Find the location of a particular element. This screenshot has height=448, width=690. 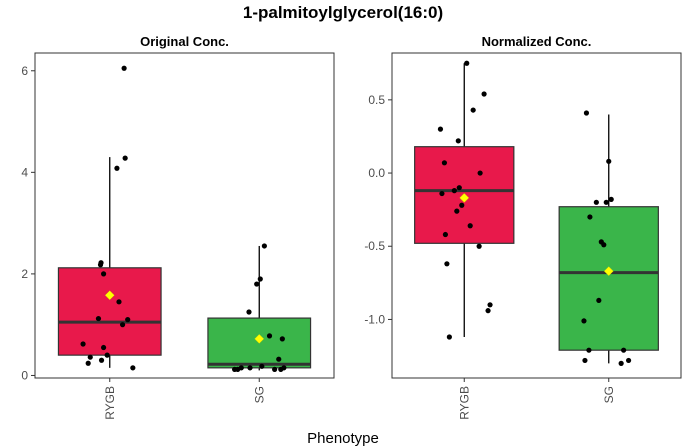

y-tick-label: 0.5 is located at coordinates (376, 100).